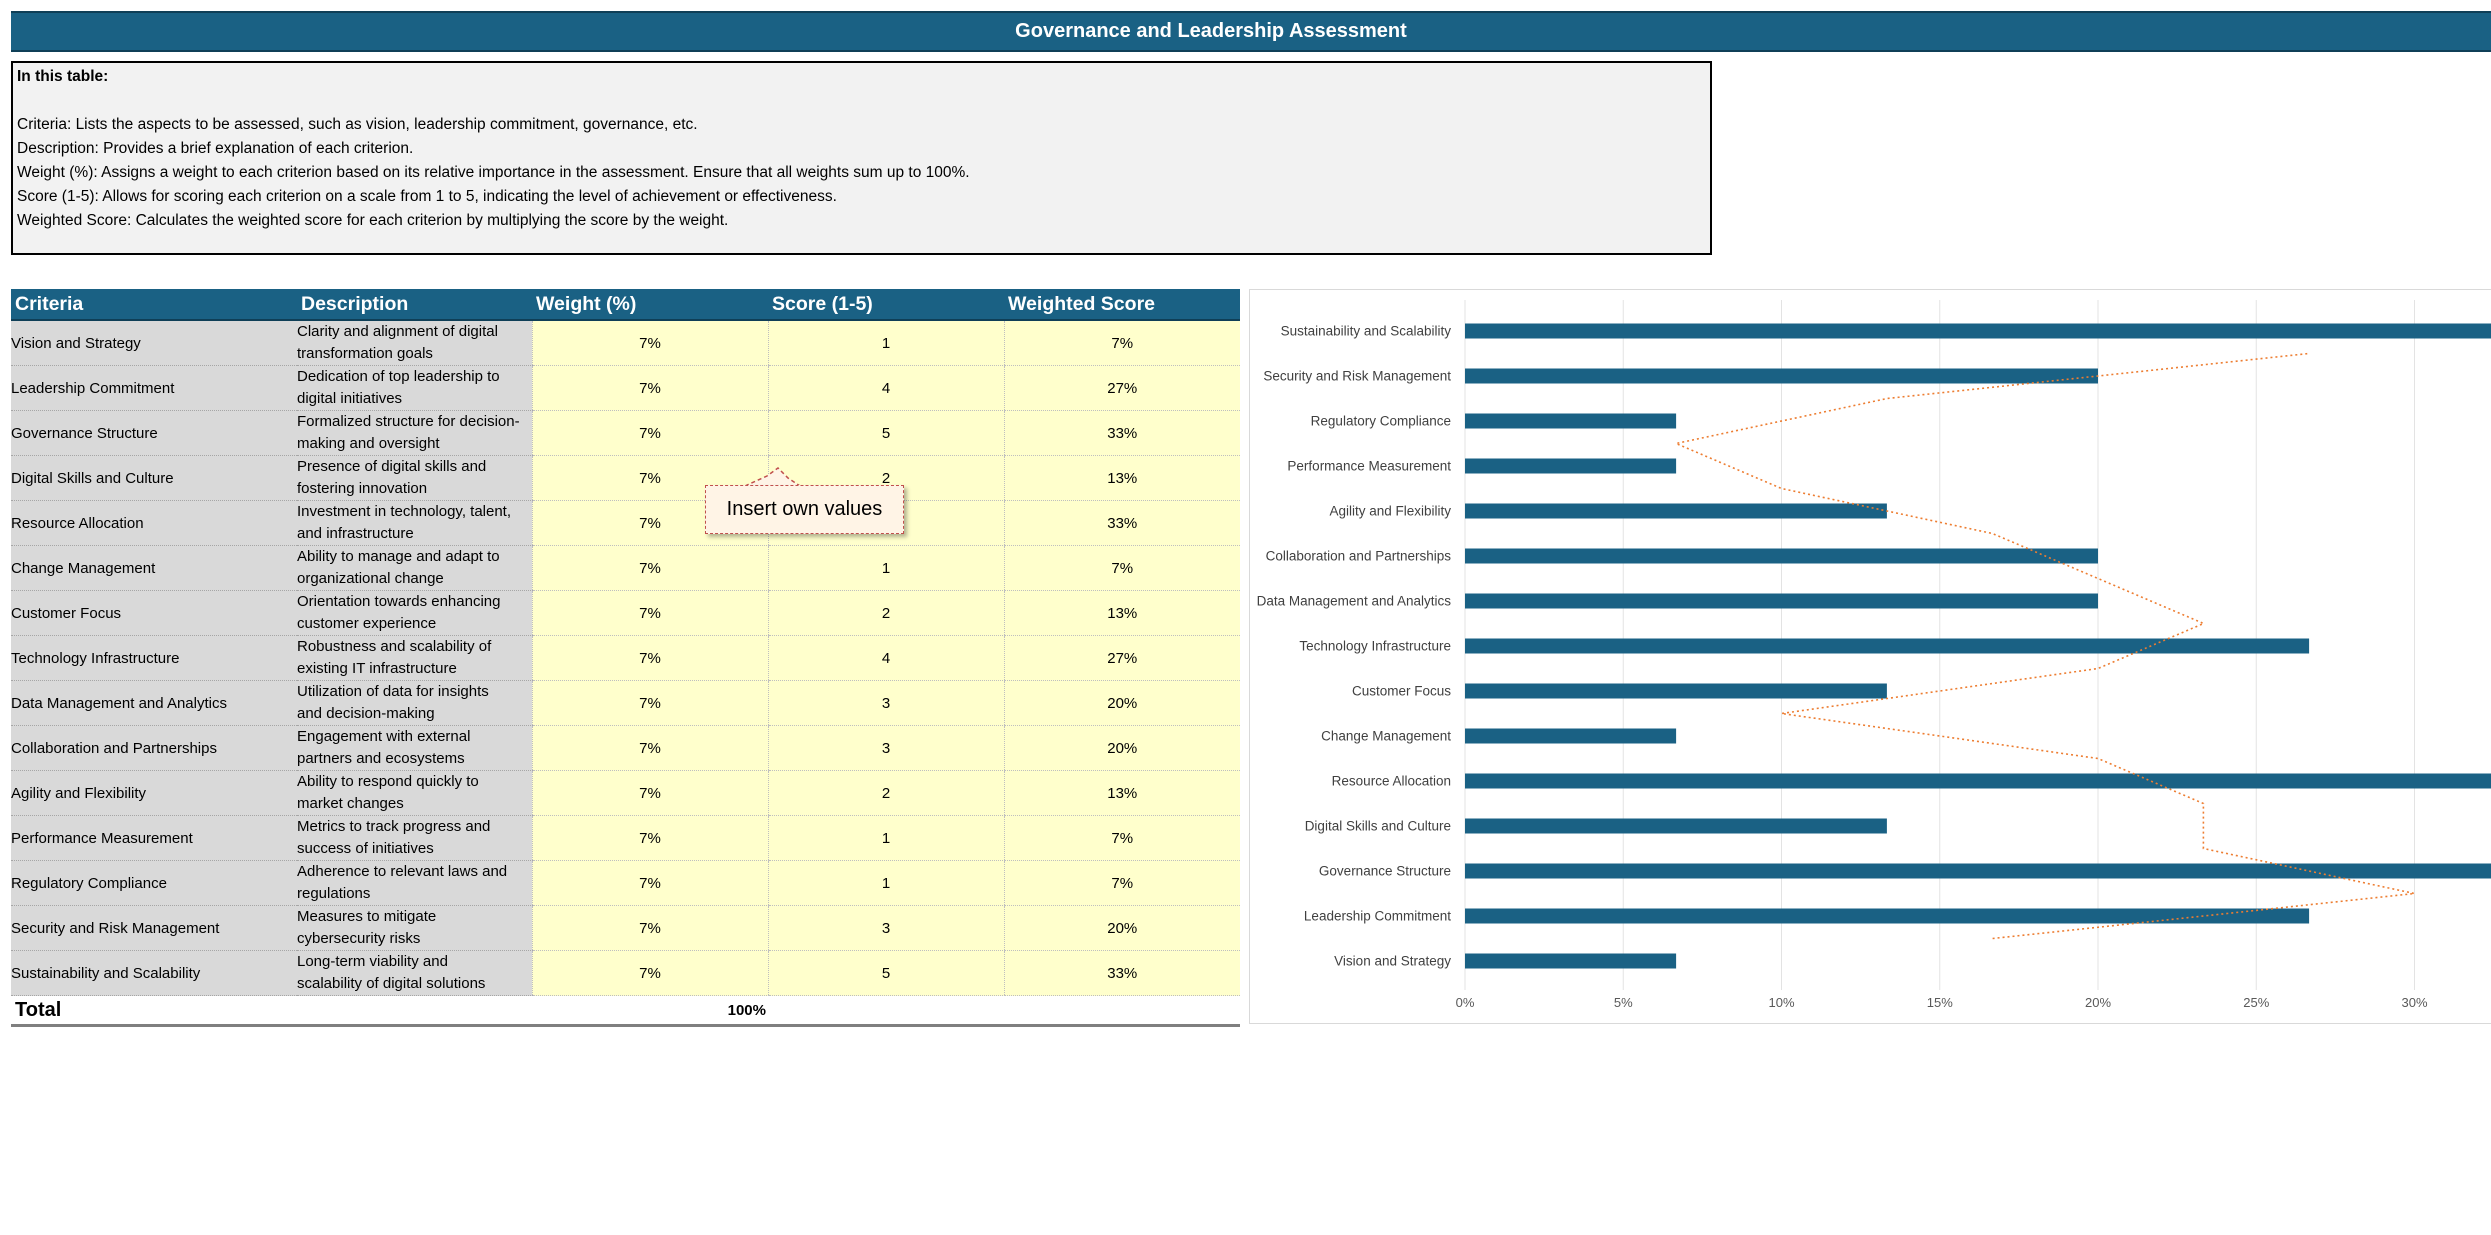  I want to click on total-empty-cell, so click(1122, 1011).